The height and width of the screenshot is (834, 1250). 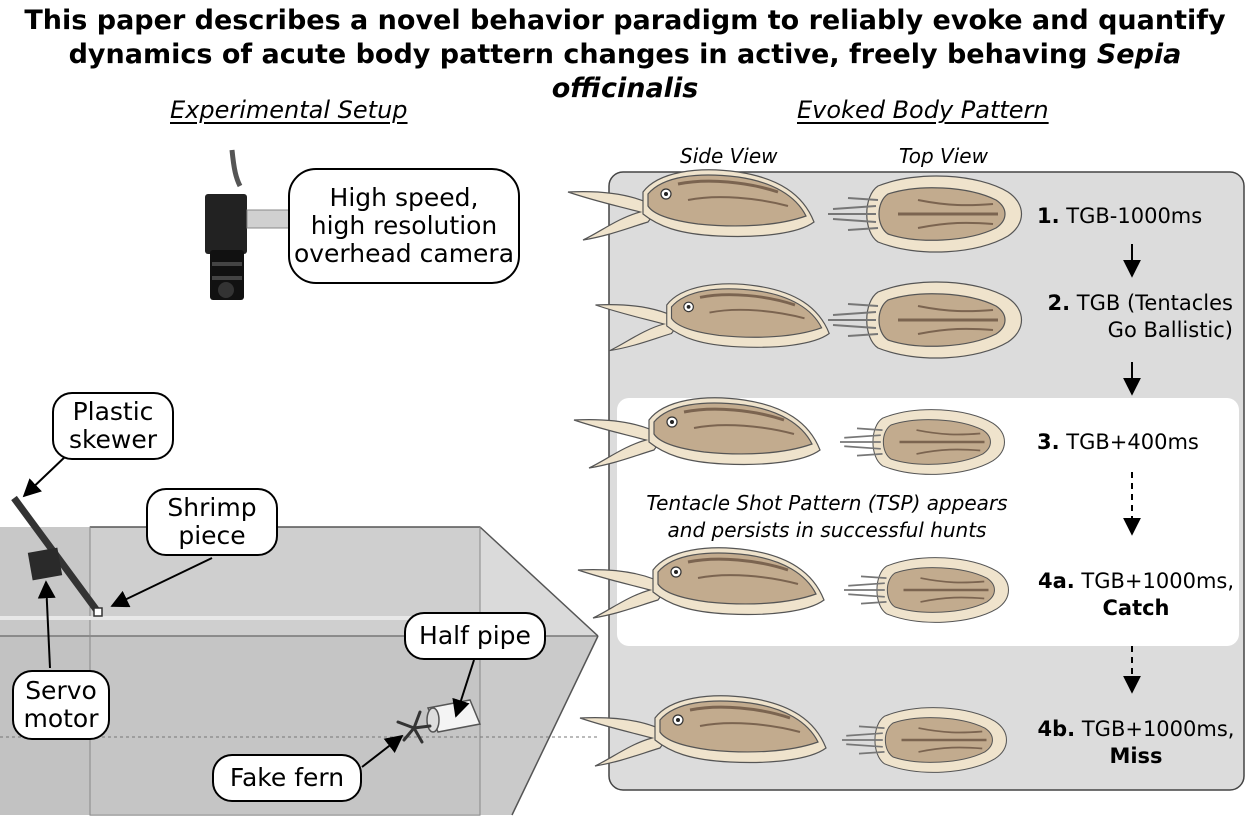 I want to click on step-4b-text: TGB+1000ms,, so click(x=1158, y=729).